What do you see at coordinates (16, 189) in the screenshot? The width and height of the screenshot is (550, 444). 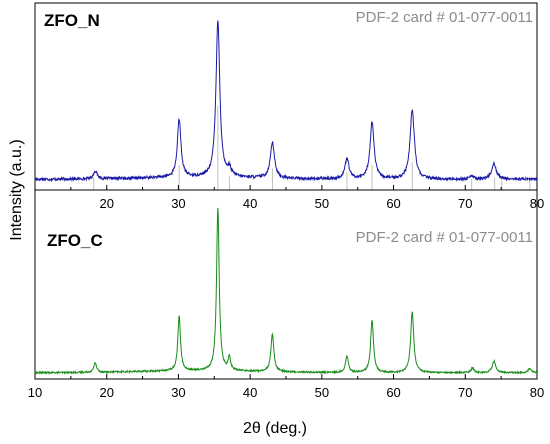 I see `y-axis-title: Intensity (a.u.)` at bounding box center [16, 189].